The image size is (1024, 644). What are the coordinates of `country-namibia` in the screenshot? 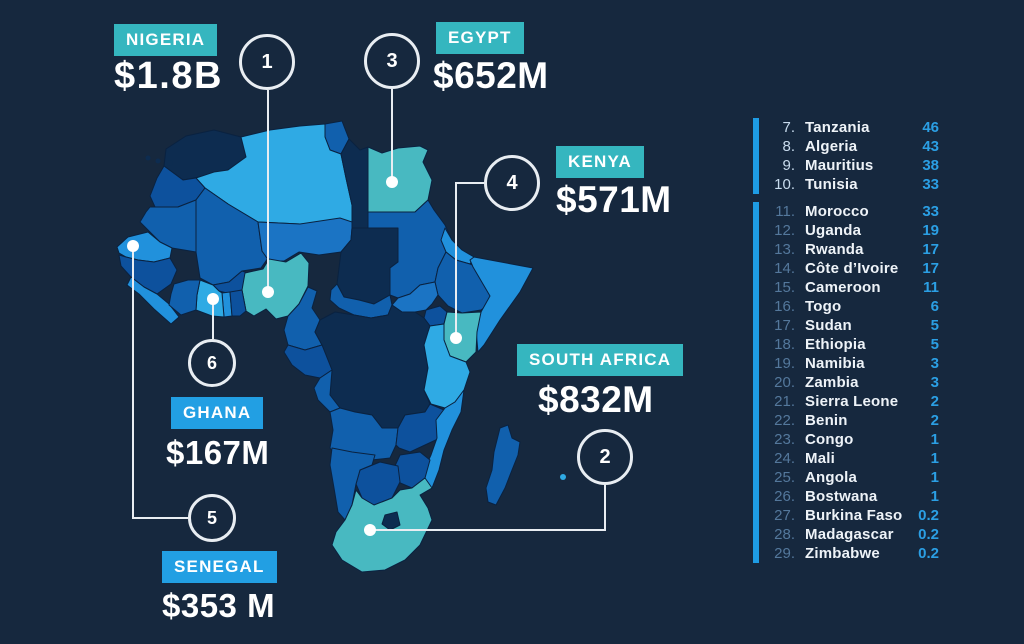 It's located at (352, 484).